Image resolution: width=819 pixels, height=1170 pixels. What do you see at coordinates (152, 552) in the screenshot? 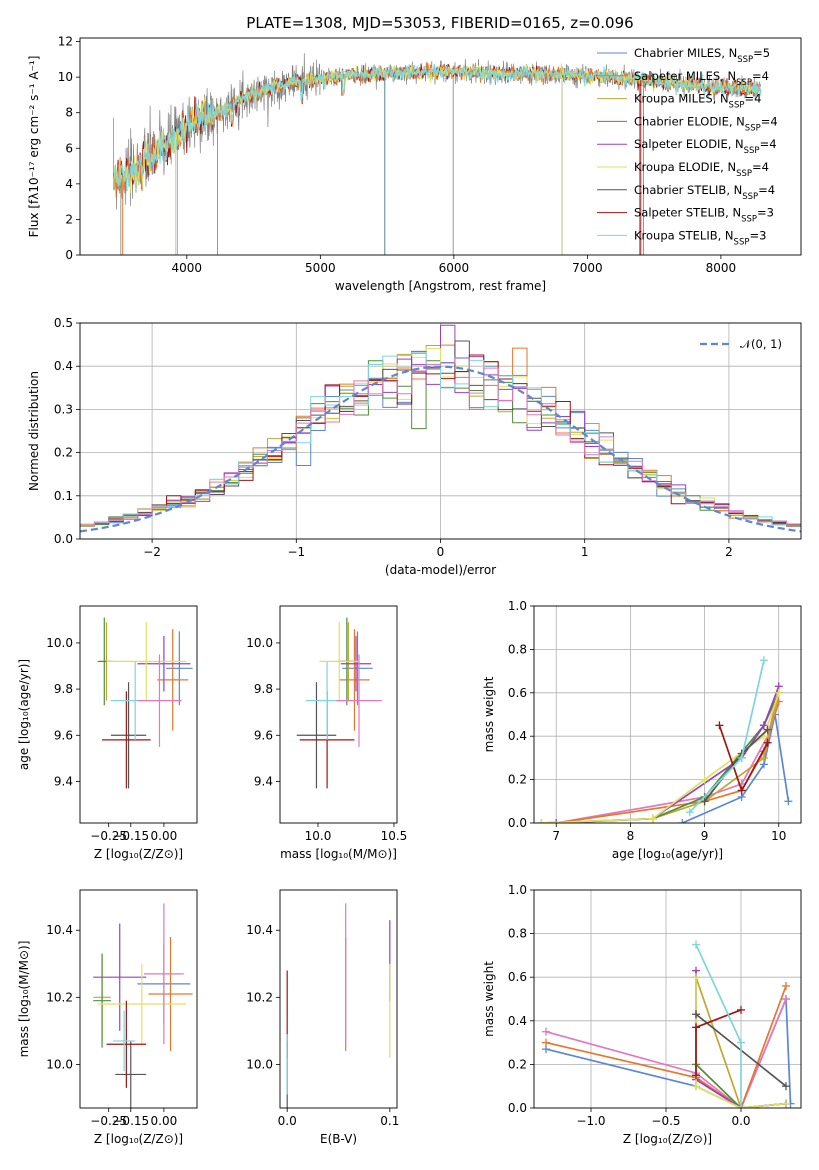
I see `x-tick-label: −2` at bounding box center [152, 552].